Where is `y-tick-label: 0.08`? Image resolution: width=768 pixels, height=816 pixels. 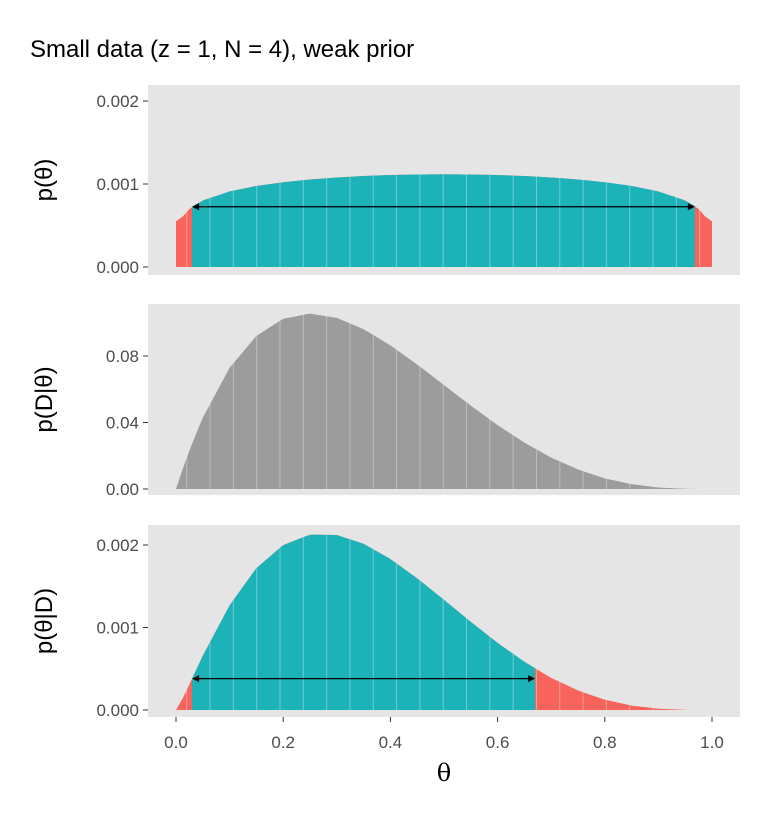 y-tick-label: 0.08 is located at coordinates (122, 356).